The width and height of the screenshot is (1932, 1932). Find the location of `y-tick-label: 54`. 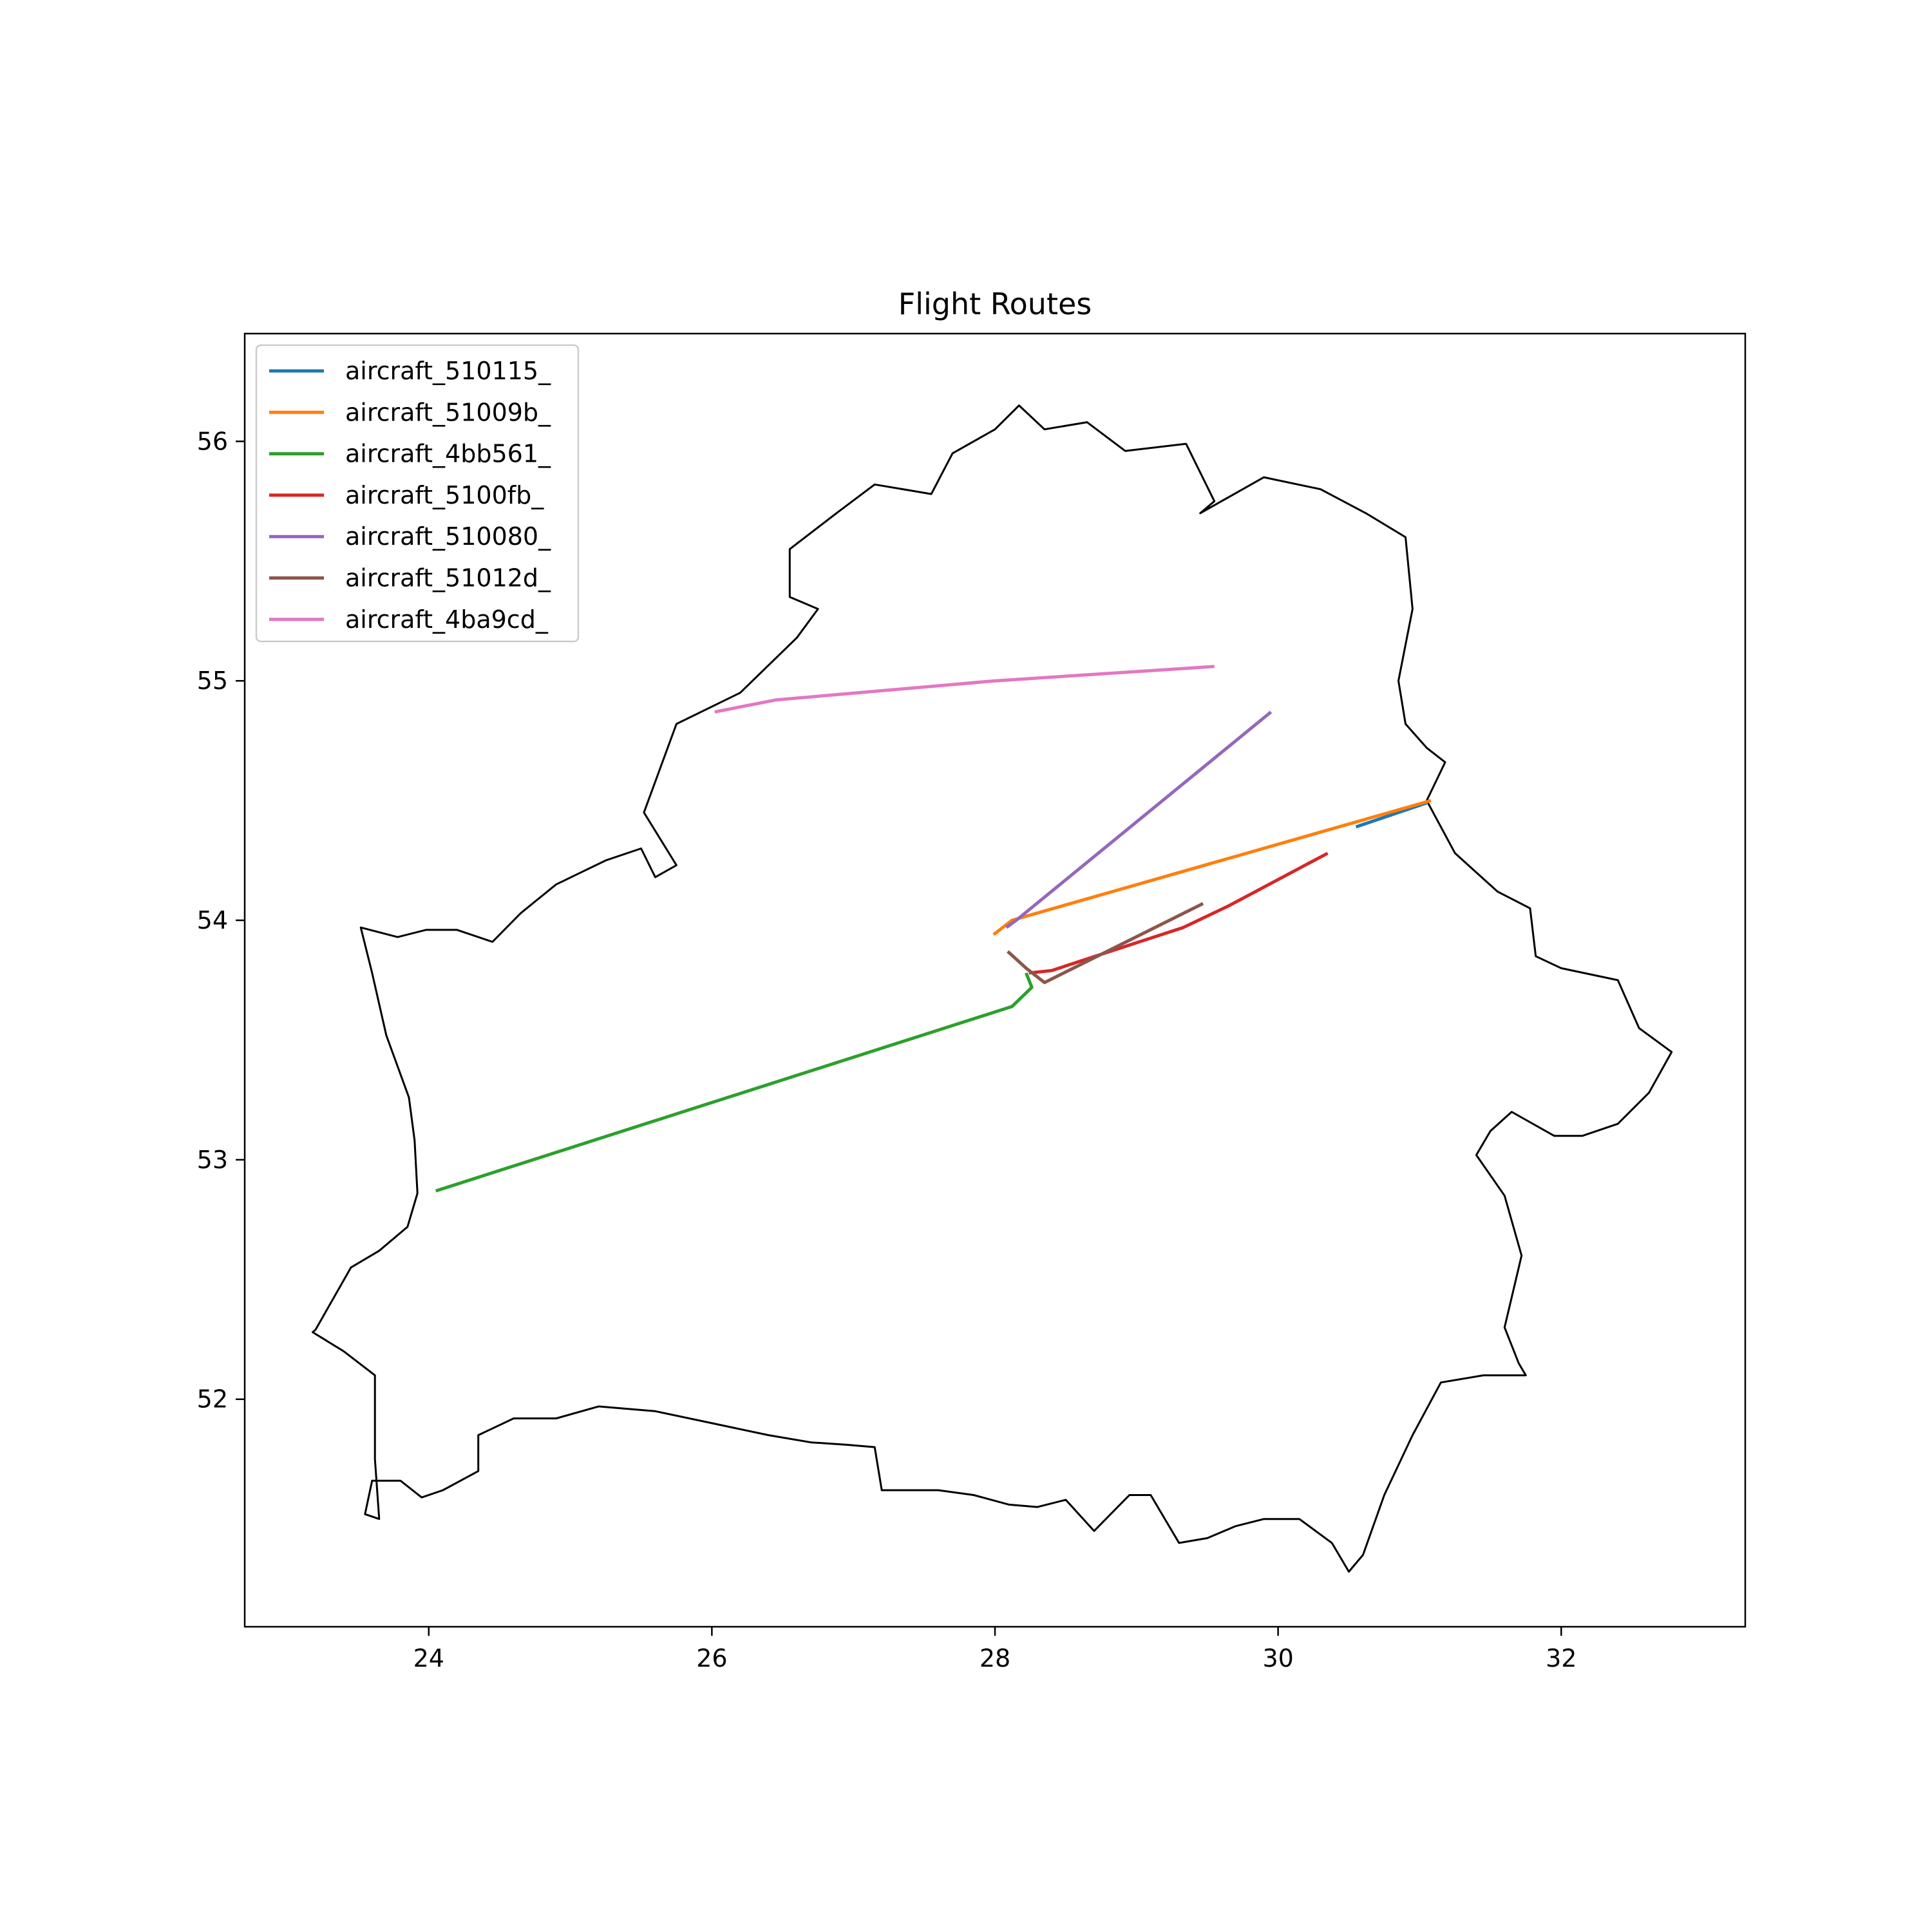

y-tick-label: 54 is located at coordinates (213, 920).